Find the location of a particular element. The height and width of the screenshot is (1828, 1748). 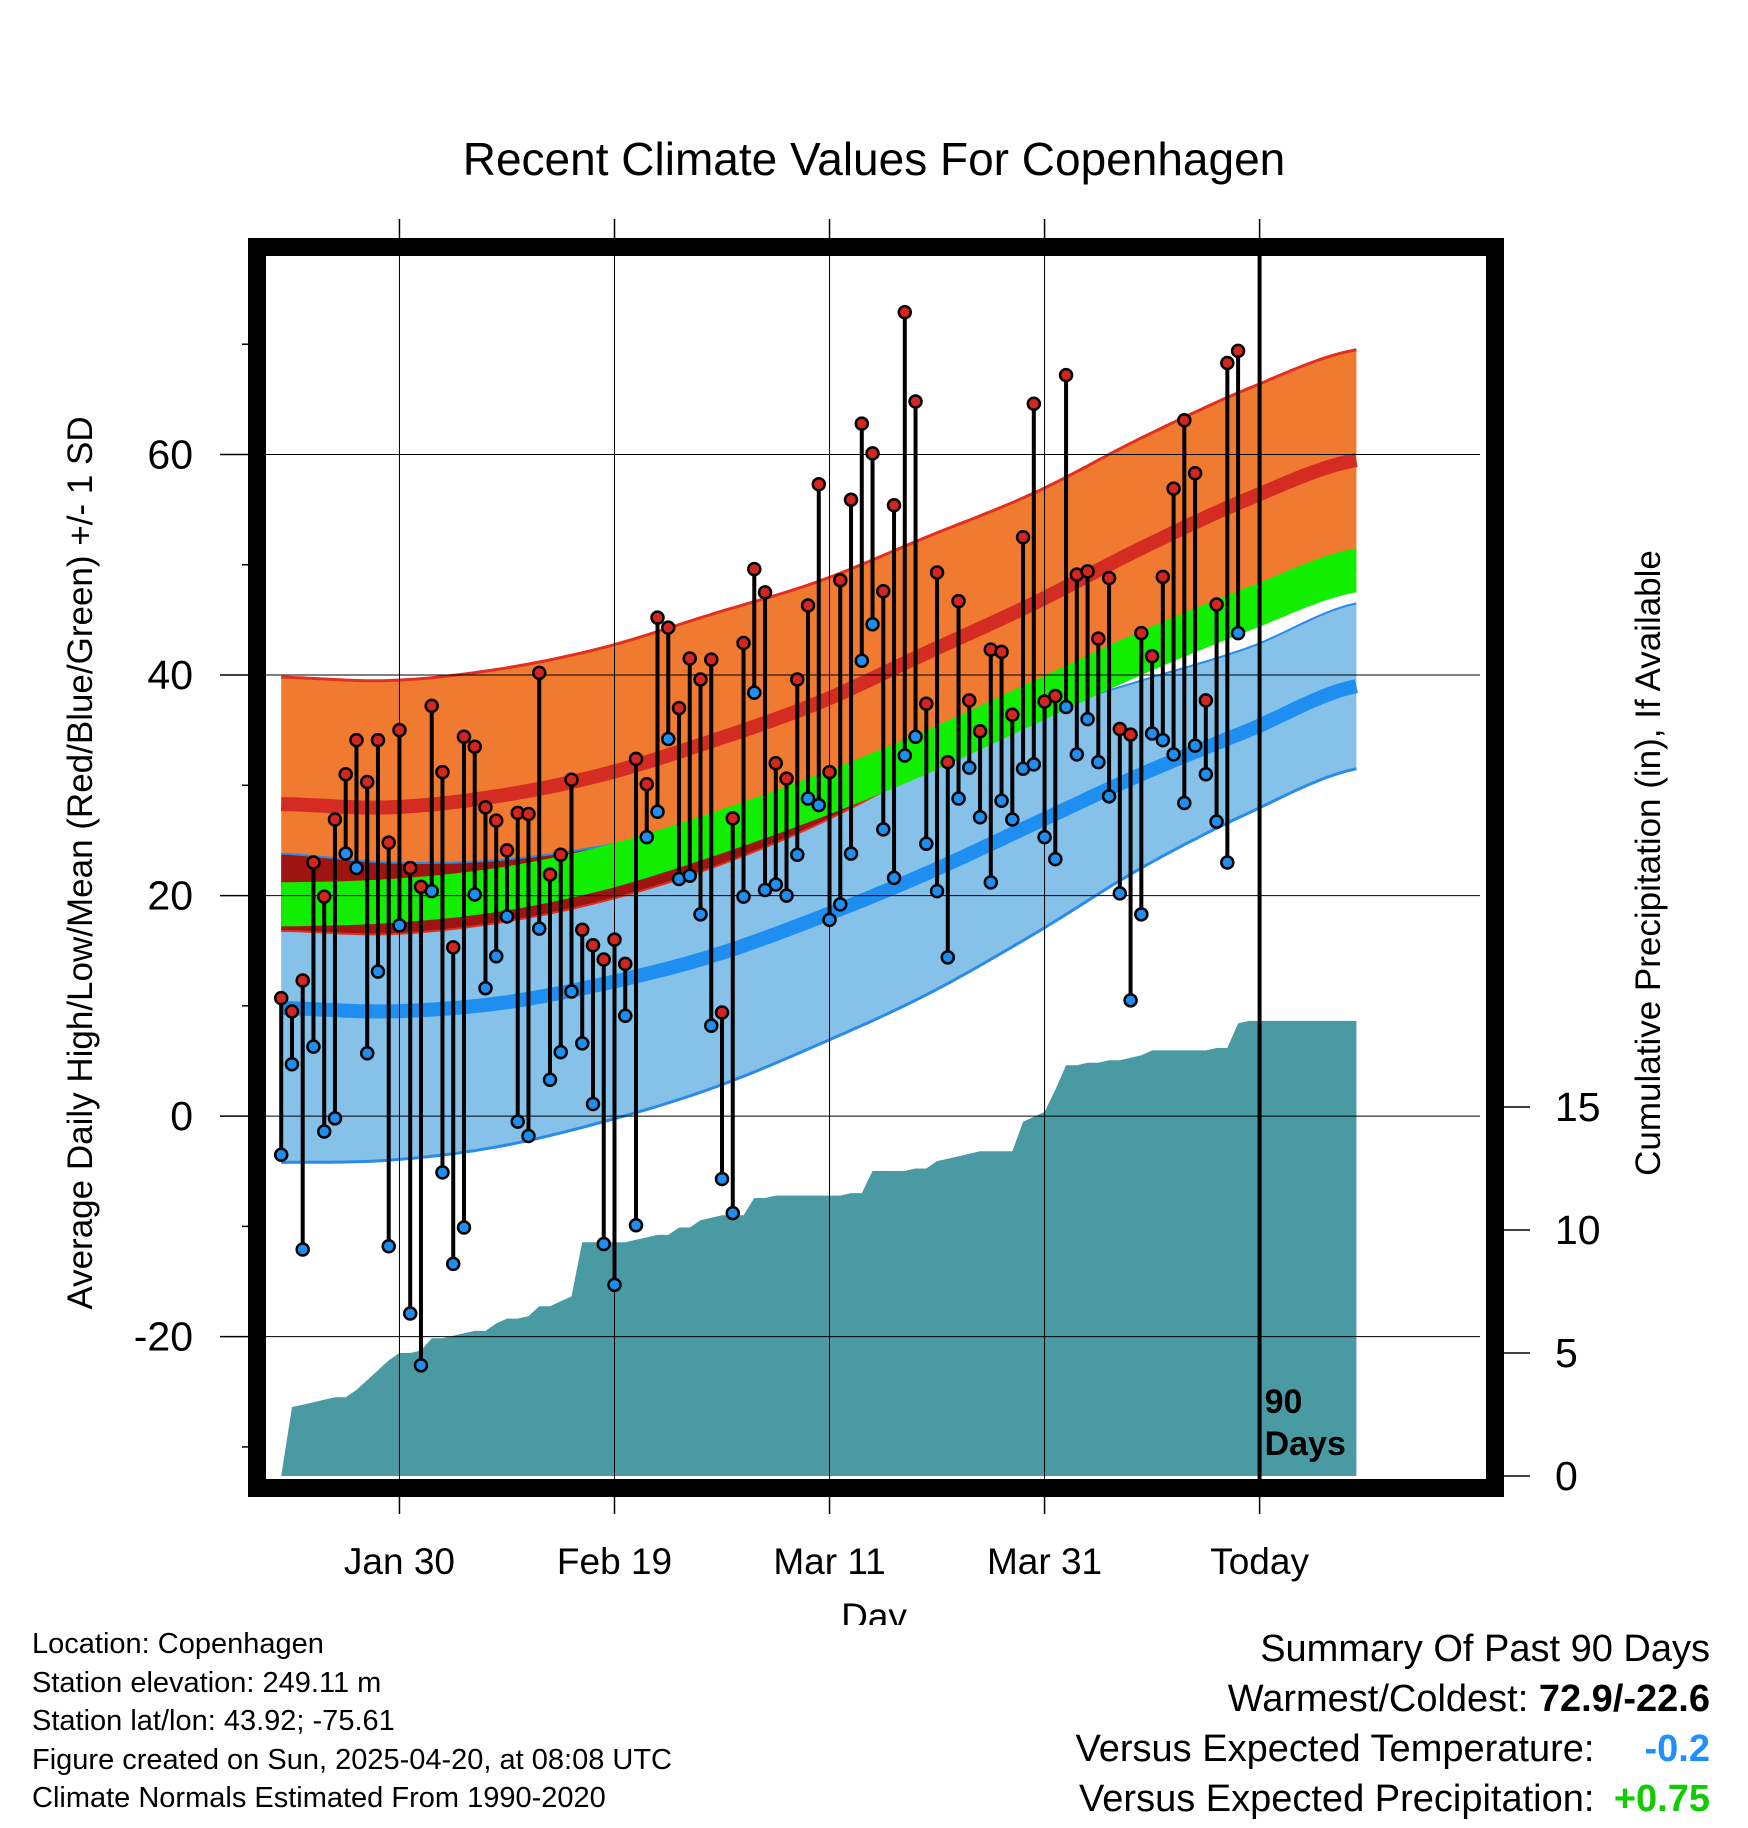

summary-warmest-coldest: Warmest/Coldest: 72.9/-22.6 is located at coordinates (1393, 1699).